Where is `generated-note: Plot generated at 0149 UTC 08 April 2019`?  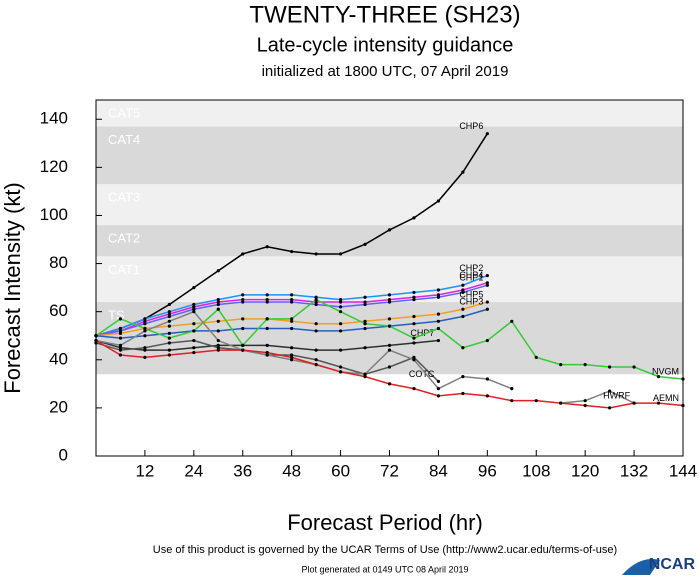
generated-note: Plot generated at 0149 UTC 08 April 2019 is located at coordinates (384, 569).